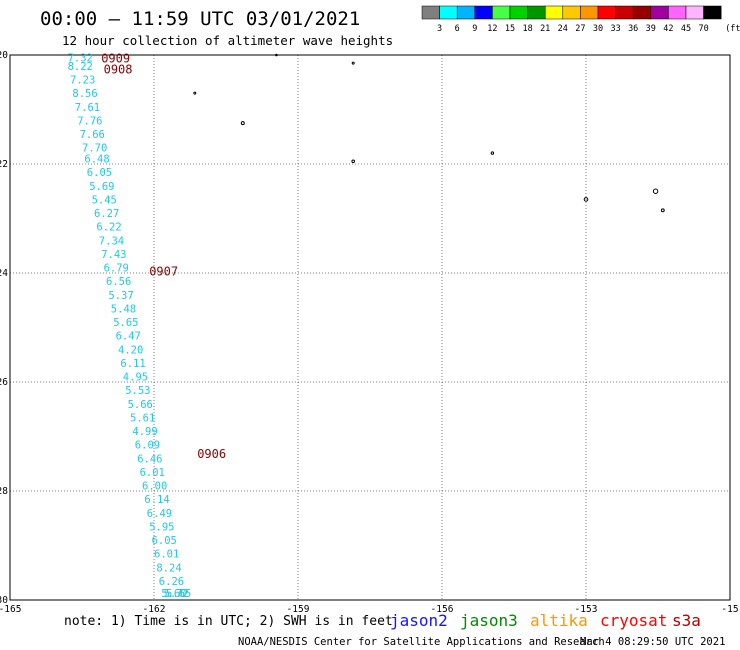  What do you see at coordinates (106, 214) in the screenshot?
I see `swh-point-label: 6.27` at bounding box center [106, 214].